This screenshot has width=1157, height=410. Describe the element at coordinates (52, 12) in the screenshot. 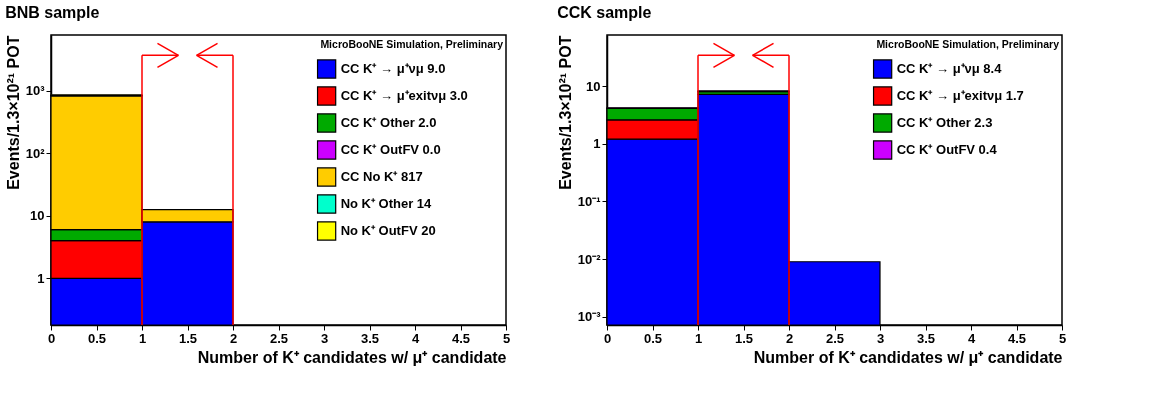

I see `chart-title: BNB sample` at that location.